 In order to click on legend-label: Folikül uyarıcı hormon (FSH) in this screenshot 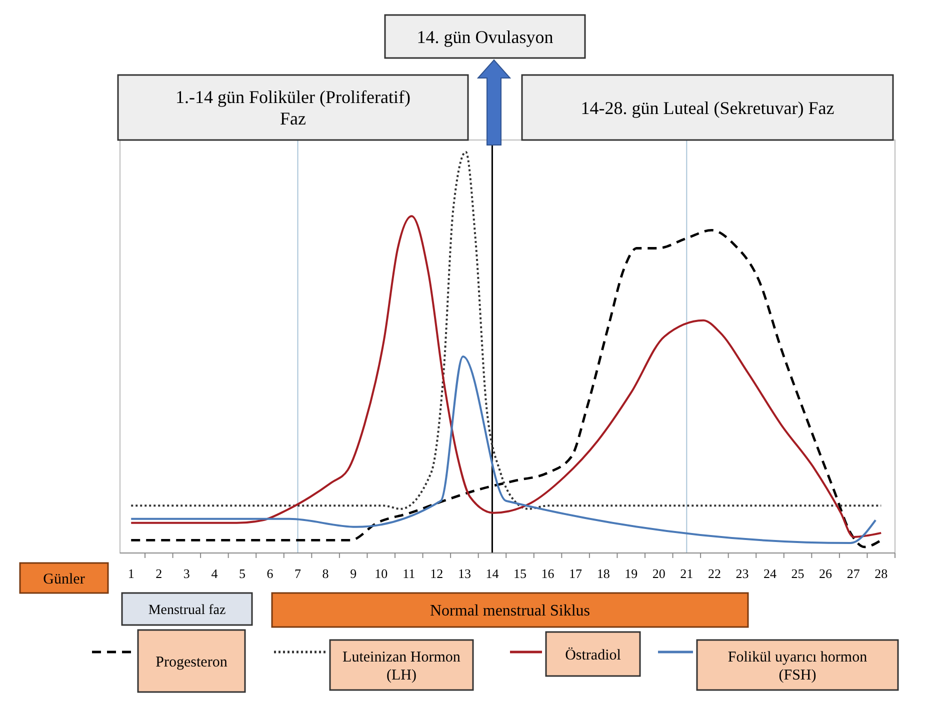, I will do `click(798, 666)`.